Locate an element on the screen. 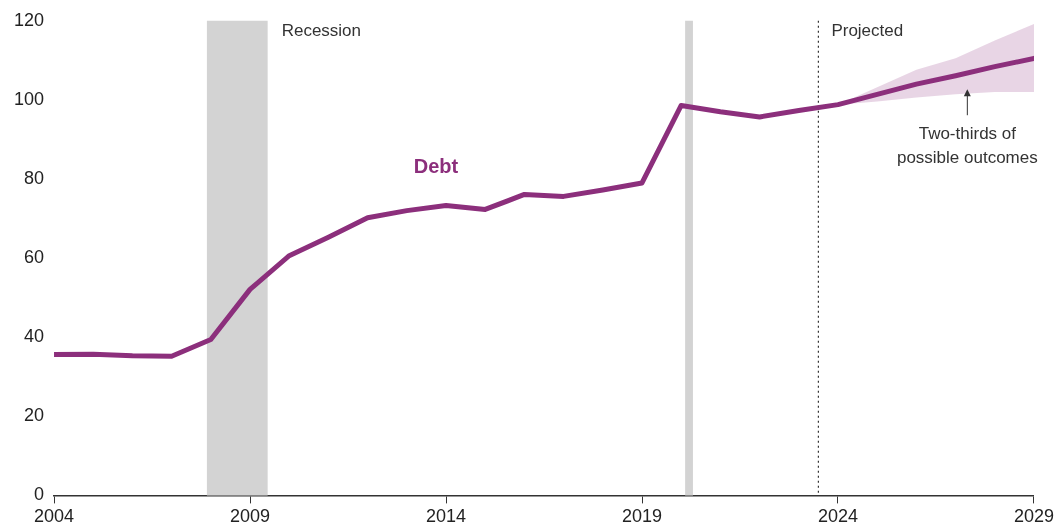  y-tick-label: 40 is located at coordinates (34, 336).